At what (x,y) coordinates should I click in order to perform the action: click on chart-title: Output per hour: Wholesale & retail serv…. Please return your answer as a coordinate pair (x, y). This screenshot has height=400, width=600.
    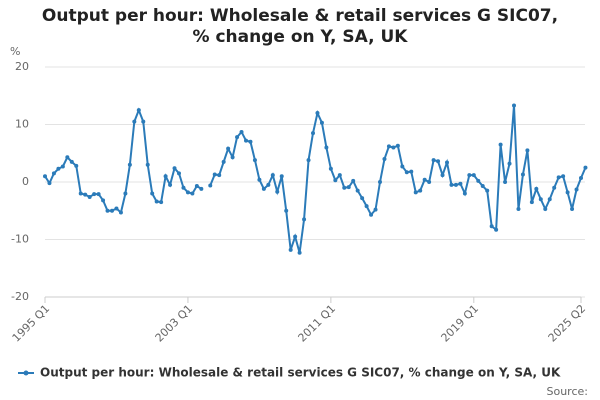
    Looking at the image, I should click on (300, 26).